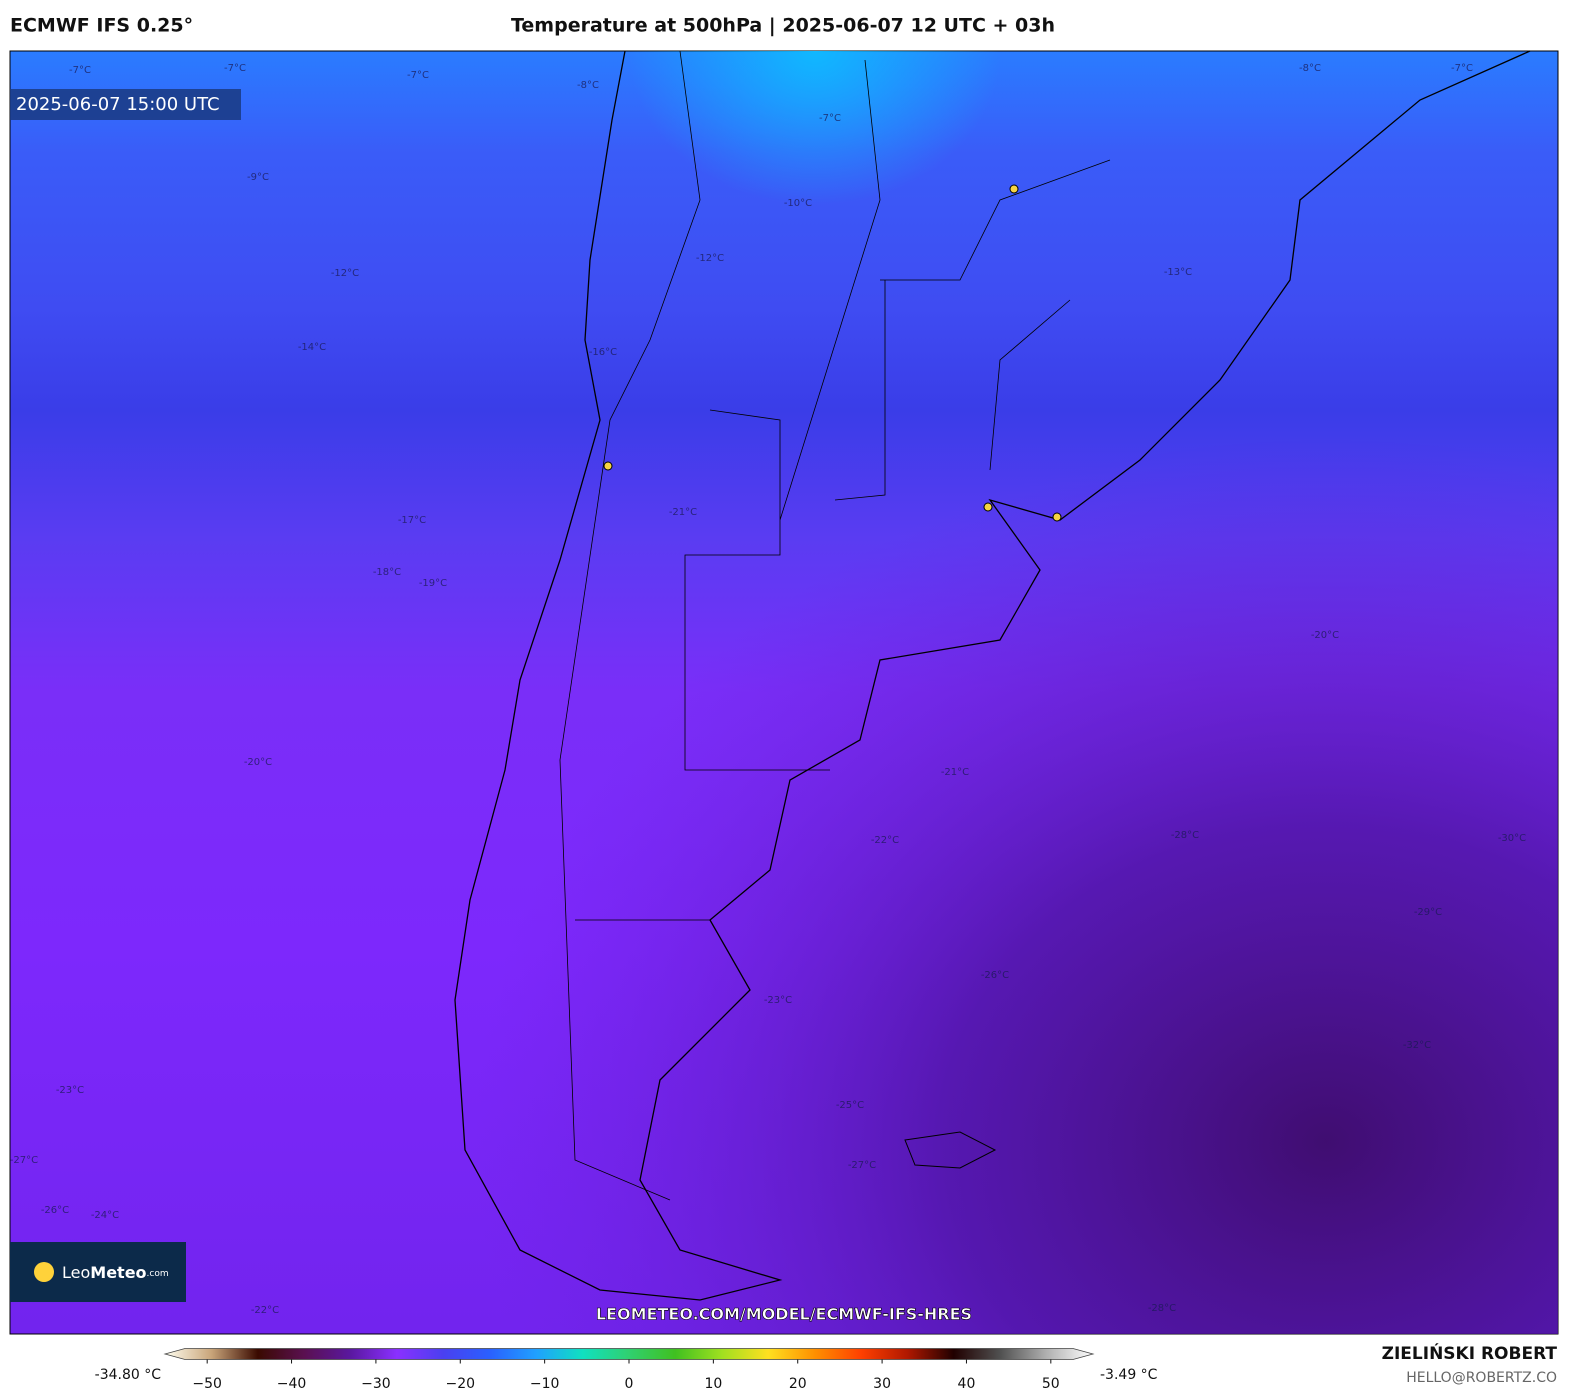  What do you see at coordinates (850, 1105) in the screenshot?
I see `contour-label: -25°C` at bounding box center [850, 1105].